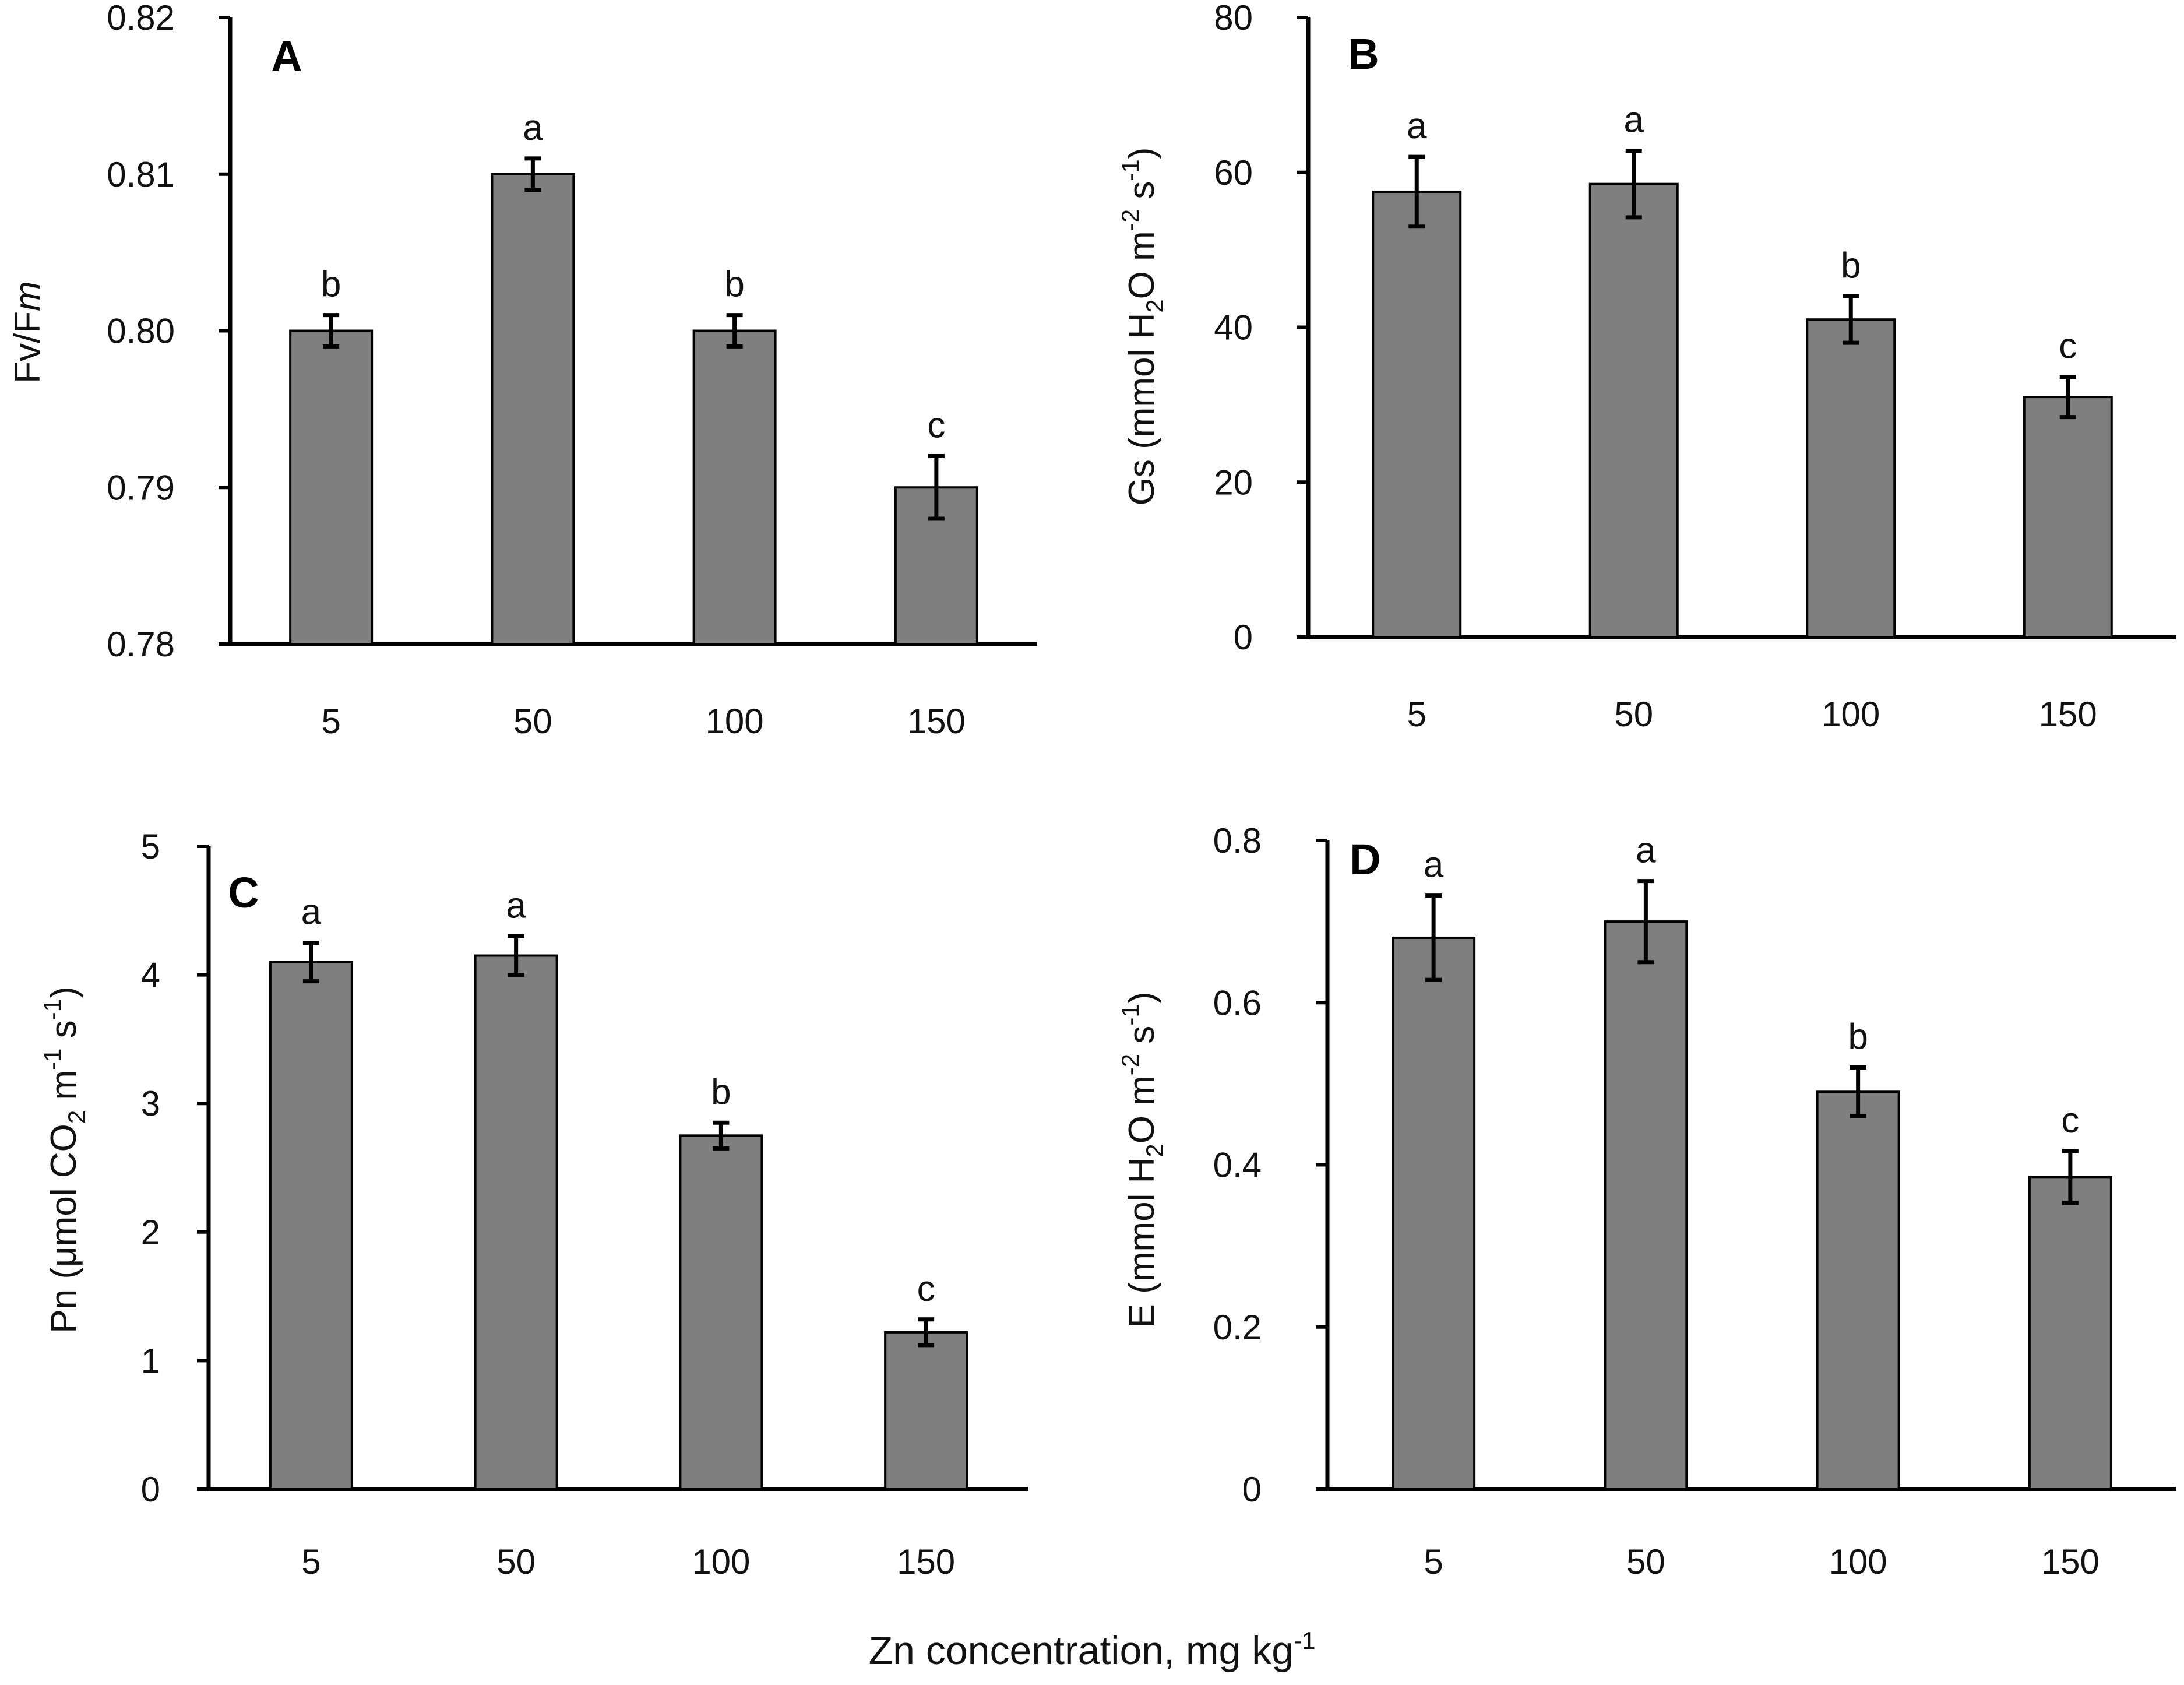  What do you see at coordinates (1304, 1640) in the screenshot?
I see `x-axis-title-superscript: -1` at bounding box center [1304, 1640].